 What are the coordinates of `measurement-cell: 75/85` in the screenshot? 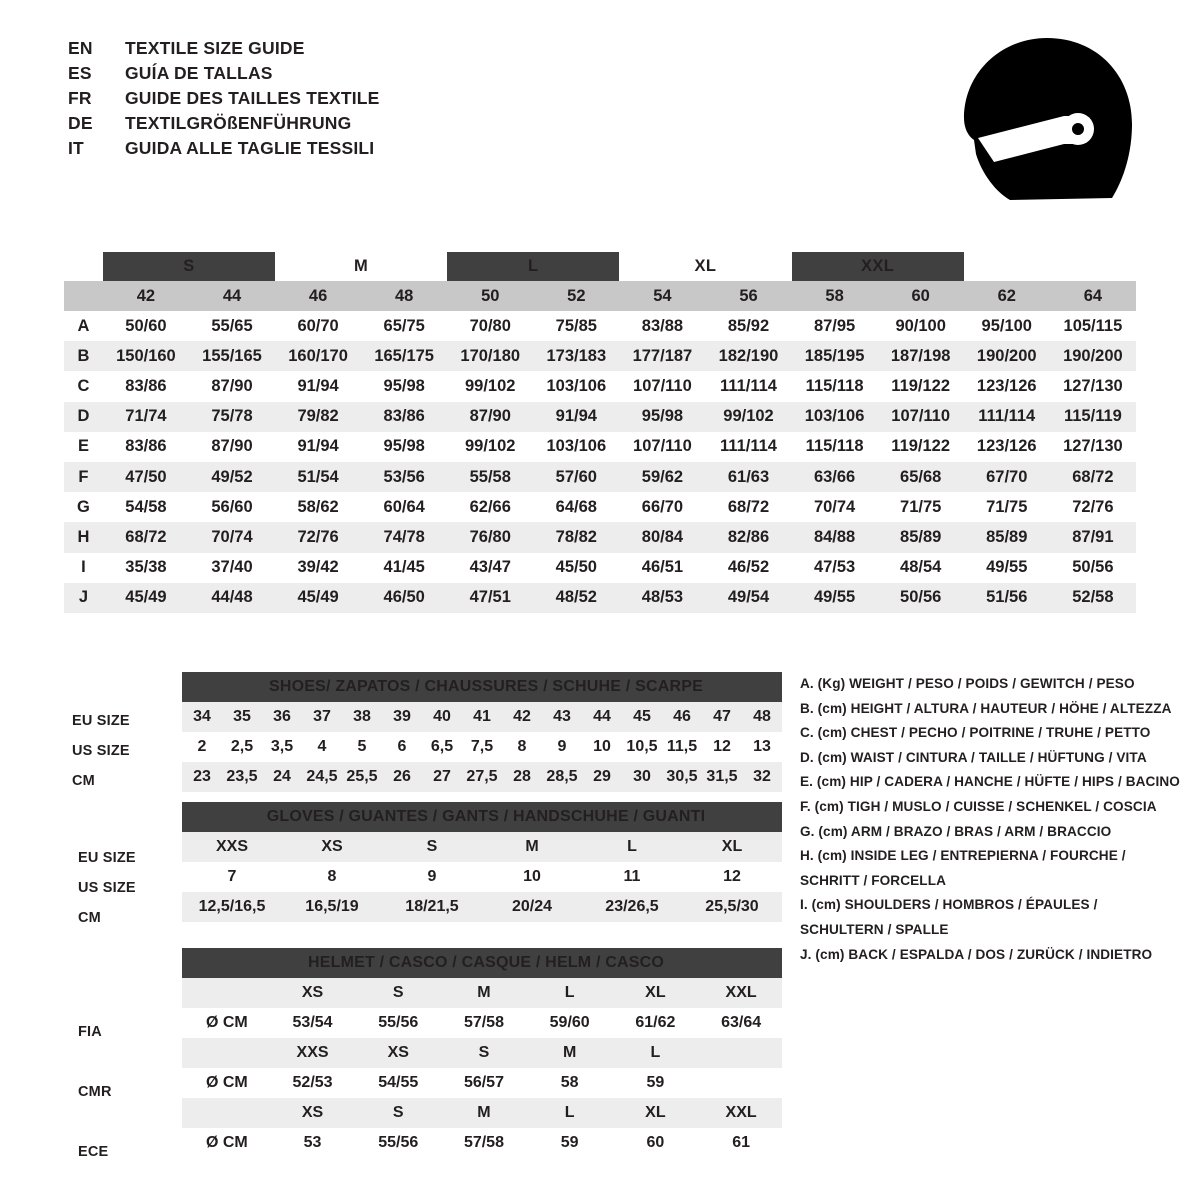 It's located at (576, 326).